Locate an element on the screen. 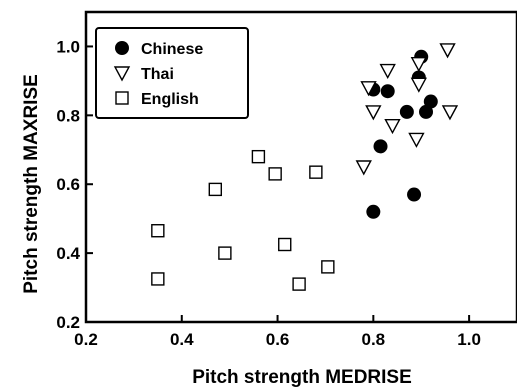 The image size is (517, 387). x-tick-label: 0.4 is located at coordinates (182, 339).